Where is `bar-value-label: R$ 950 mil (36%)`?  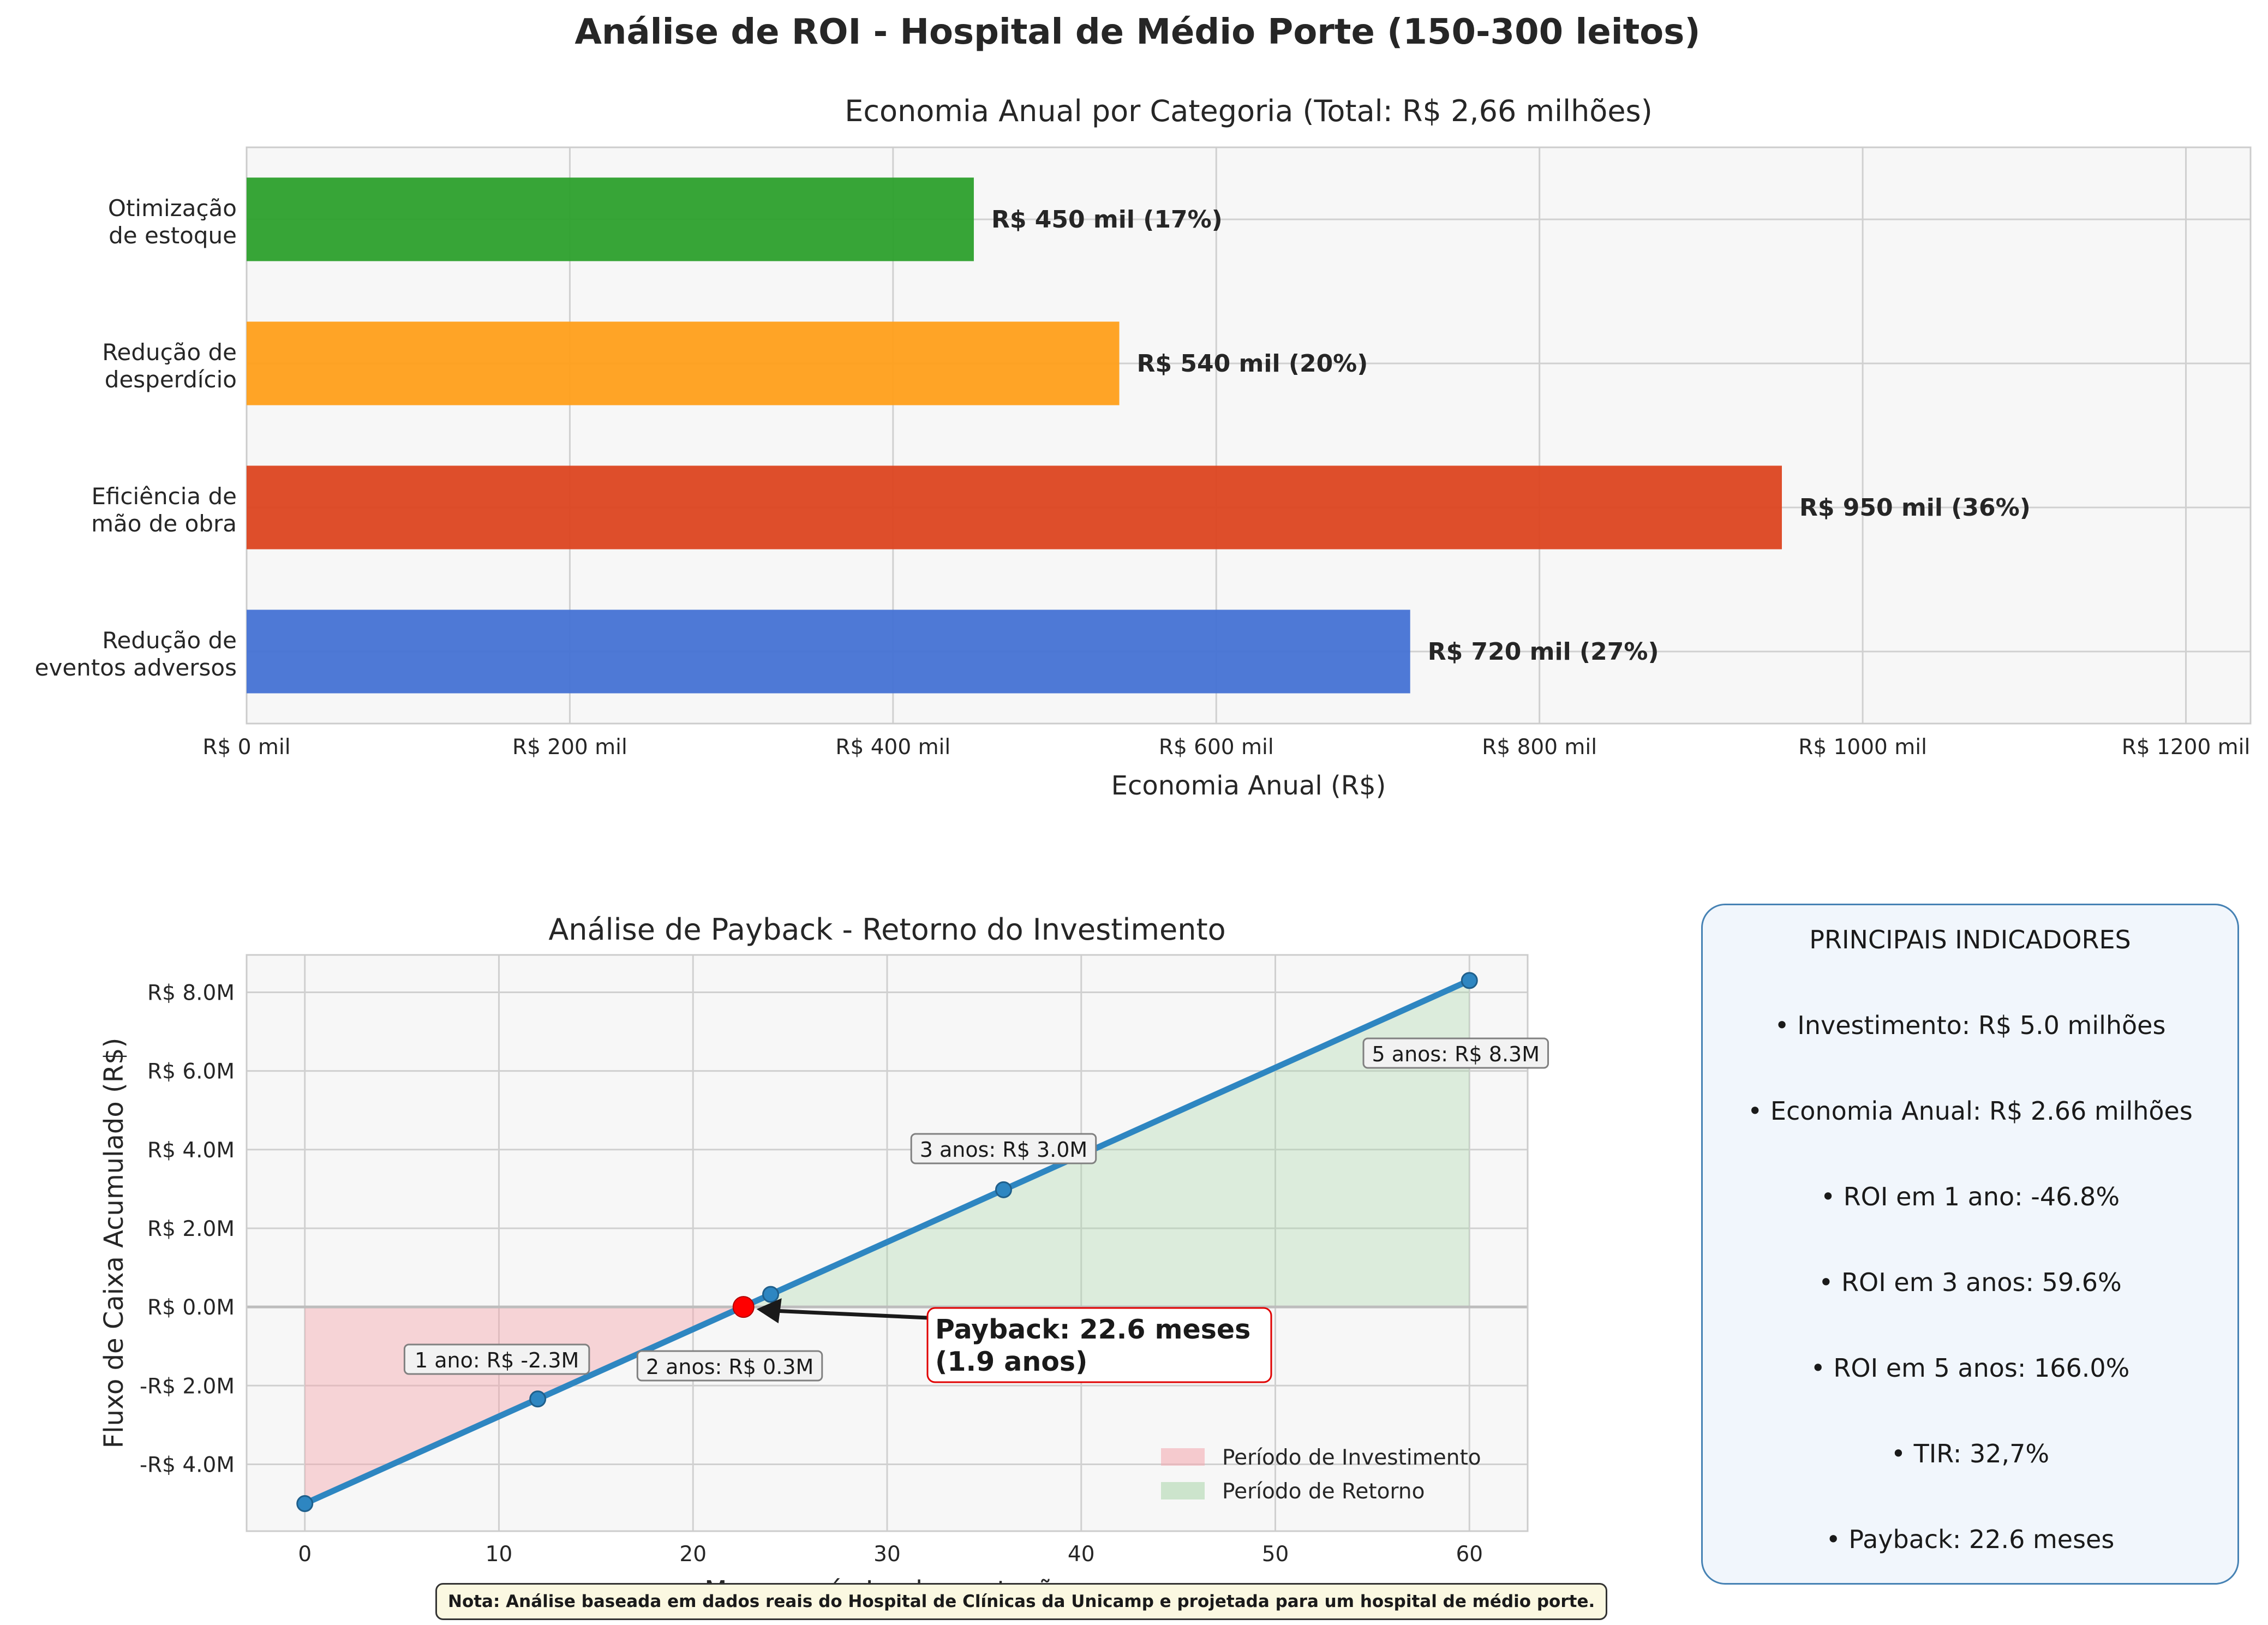 bar-value-label: R$ 950 mil (36%) is located at coordinates (1915, 508).